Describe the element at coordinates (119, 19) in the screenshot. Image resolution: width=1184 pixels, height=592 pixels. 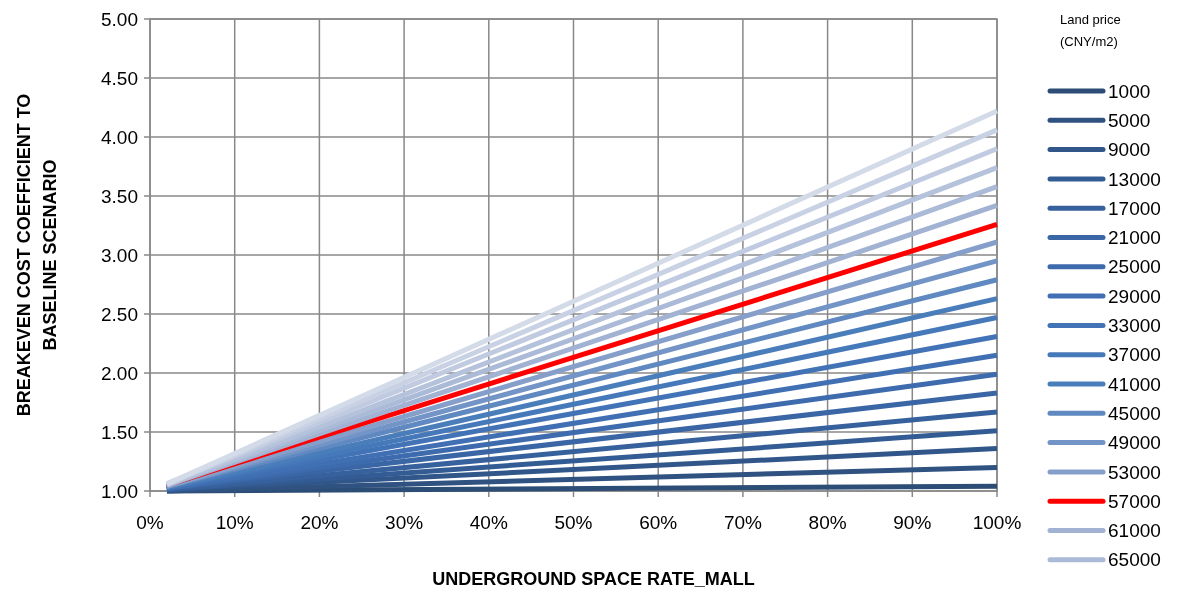
I see `y-tick-label: 5.00` at that location.